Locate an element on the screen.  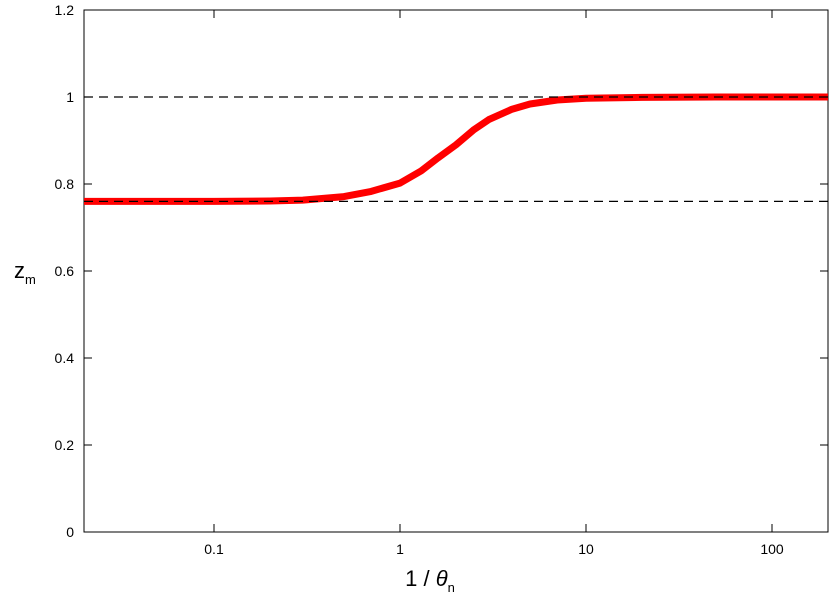
x-tick-label: 0.1 is located at coordinates (214, 549).